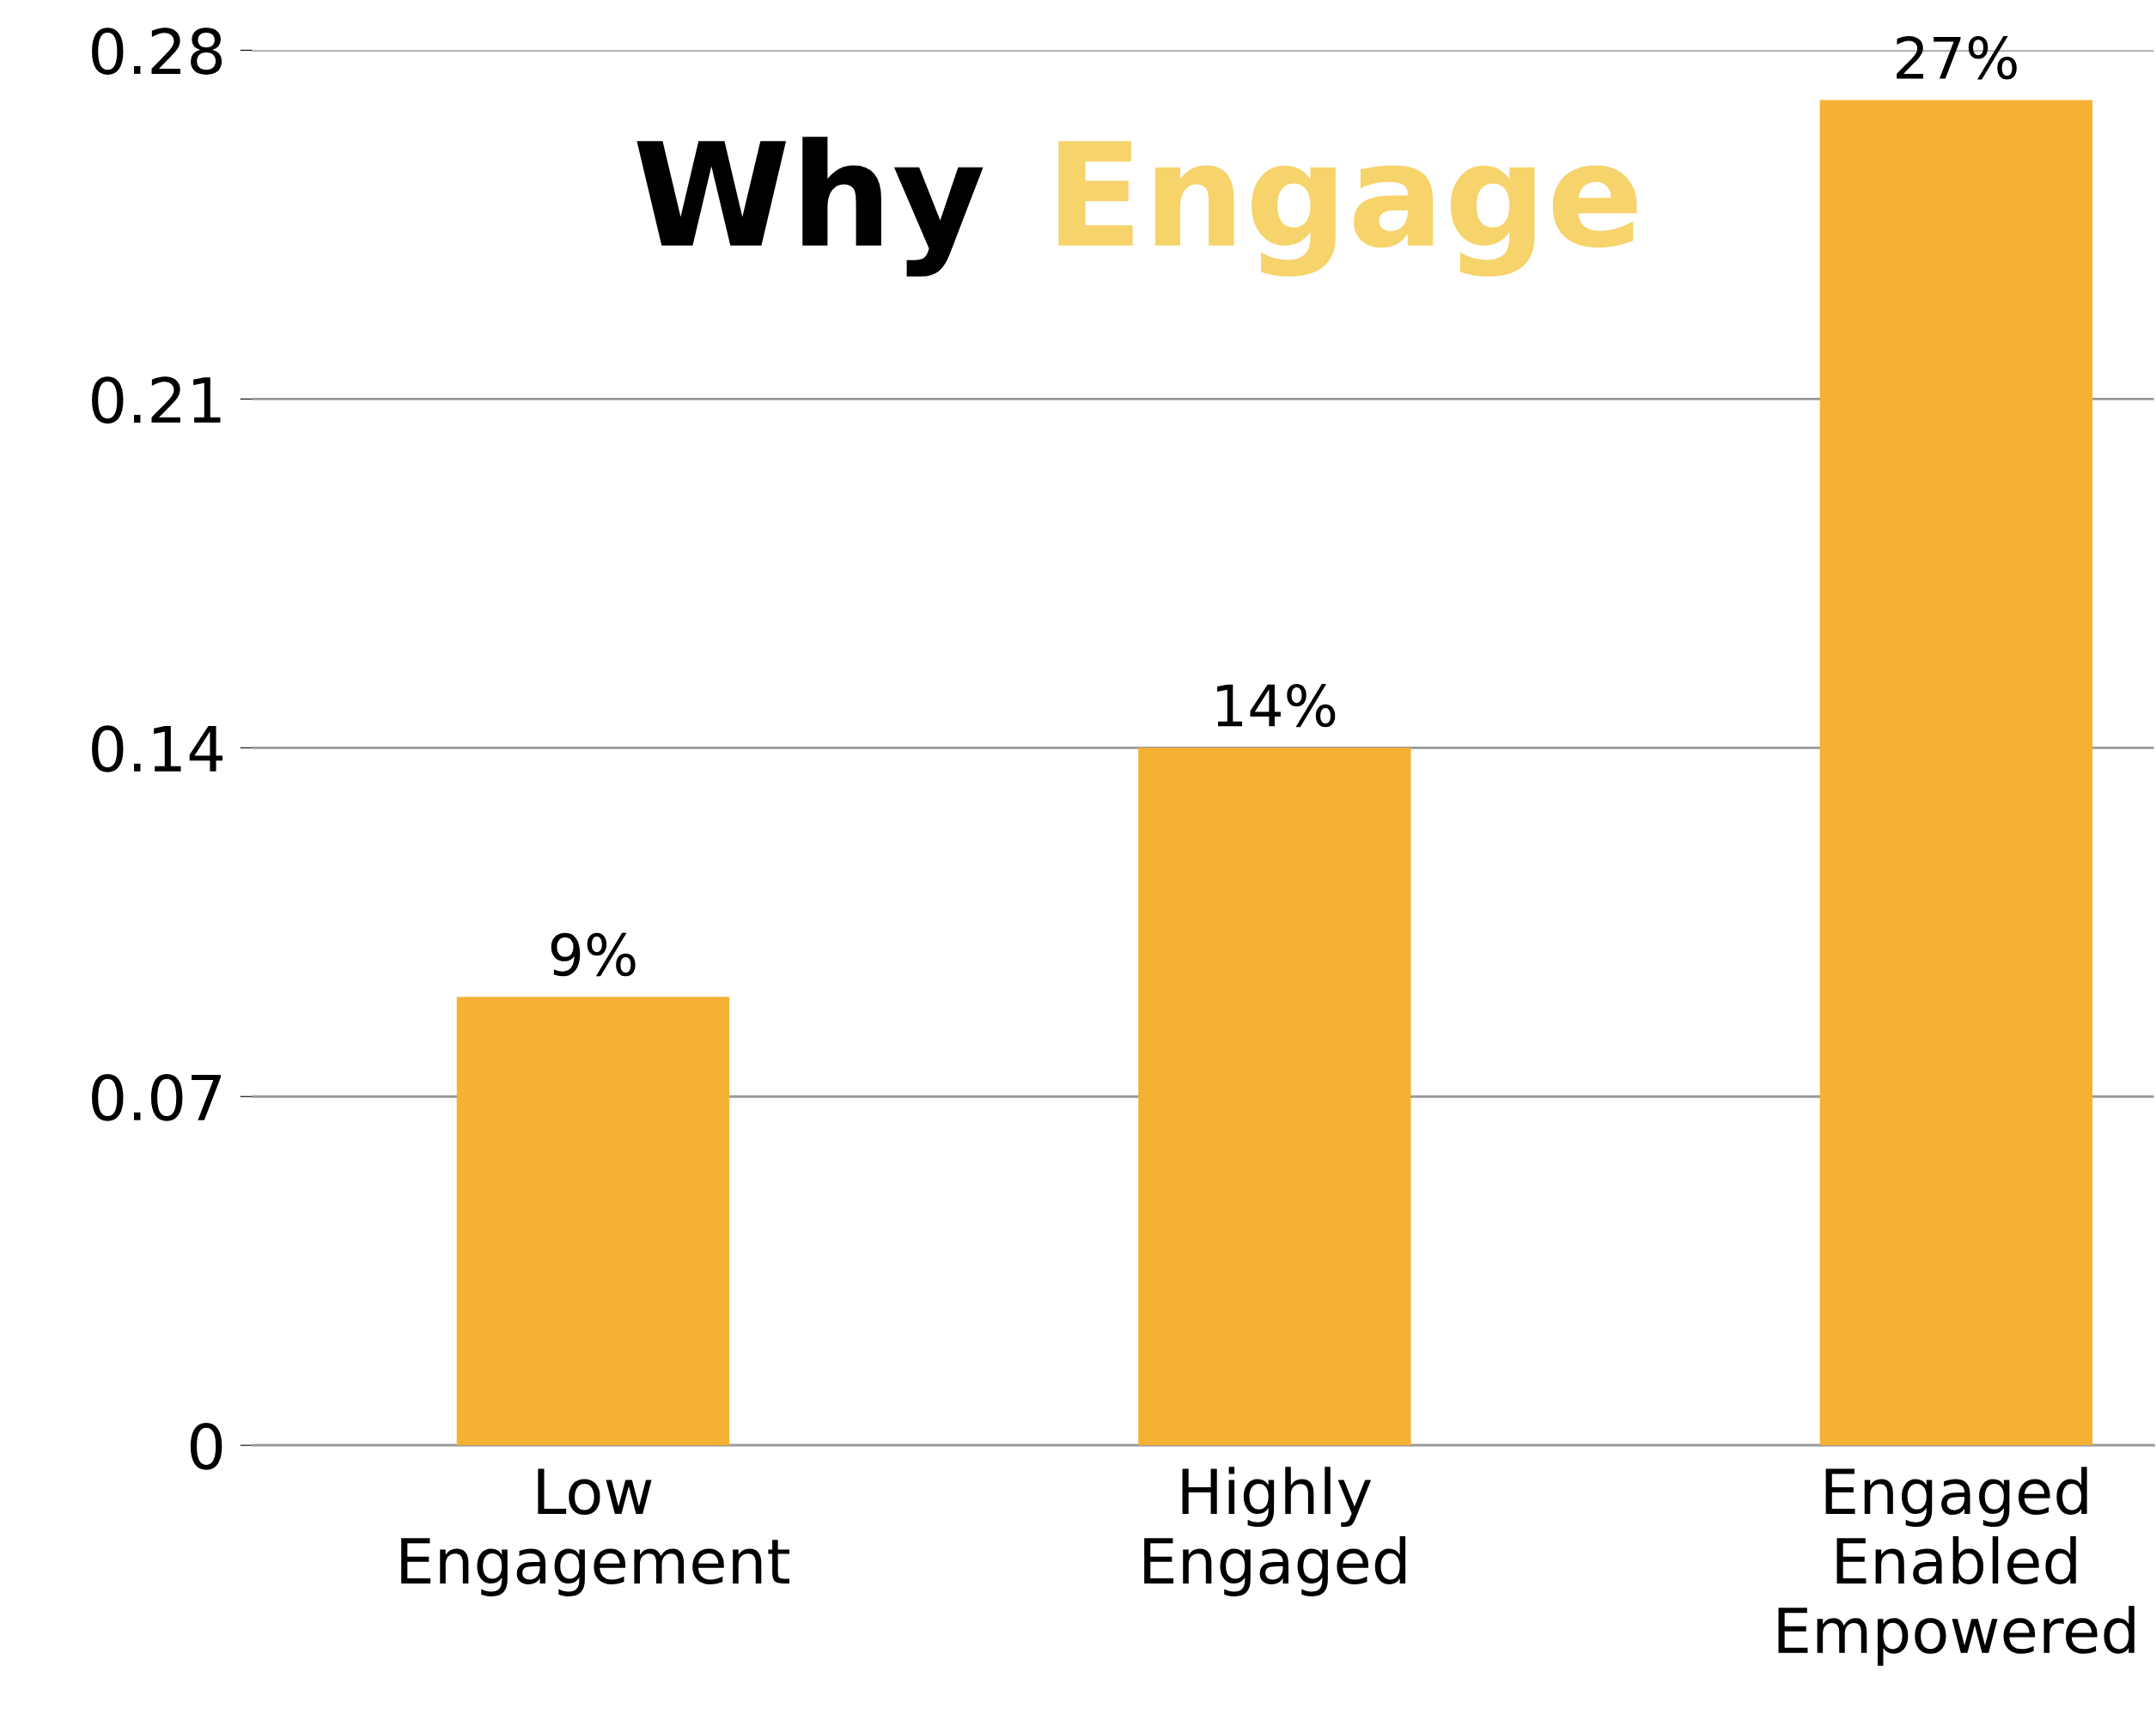  Describe the element at coordinates (156, 1097) in the screenshot. I see `y-tick-label: 0.07` at that location.